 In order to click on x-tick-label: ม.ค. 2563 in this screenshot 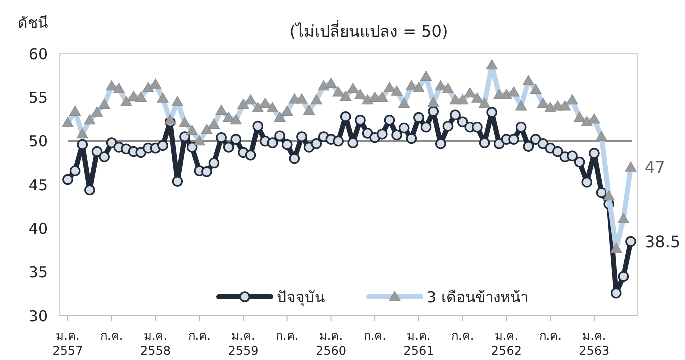, I will do `click(594, 343)`.